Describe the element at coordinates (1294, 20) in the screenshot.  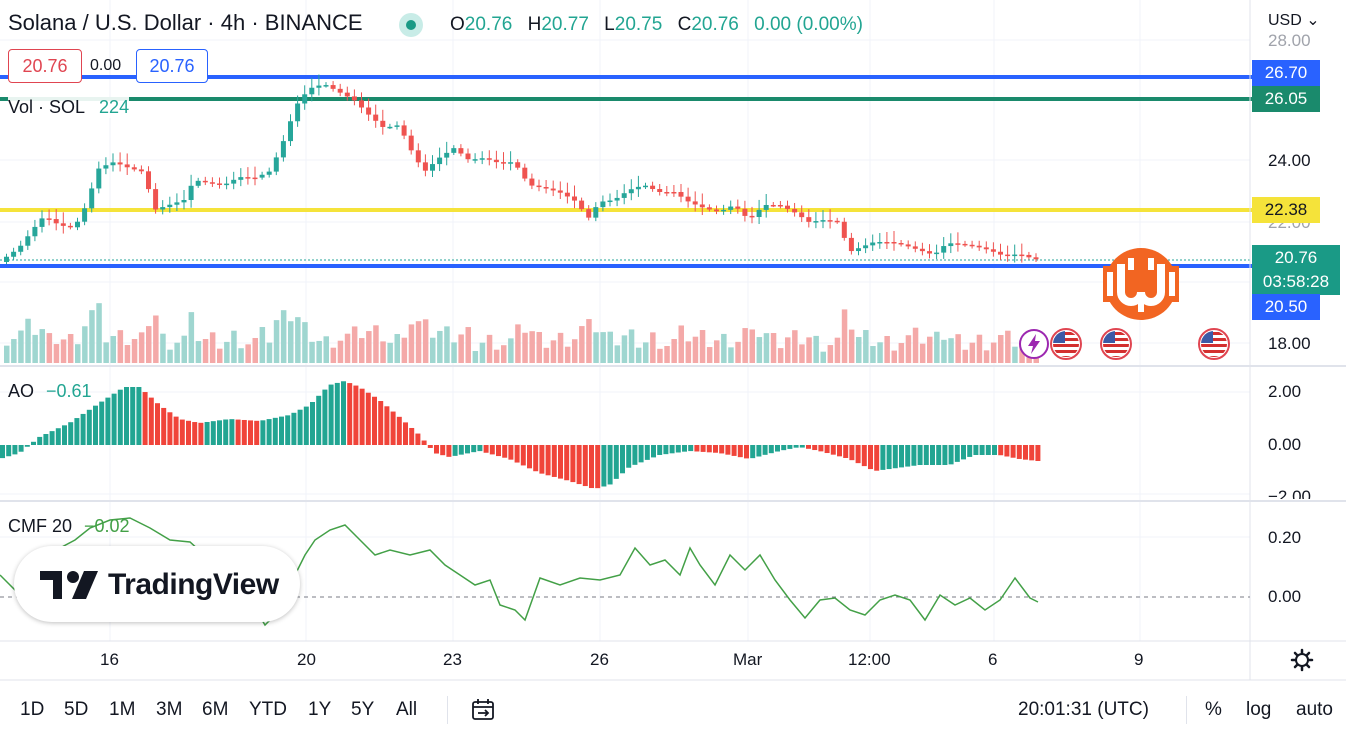
I see `currency-selector: USD ⌄` at that location.